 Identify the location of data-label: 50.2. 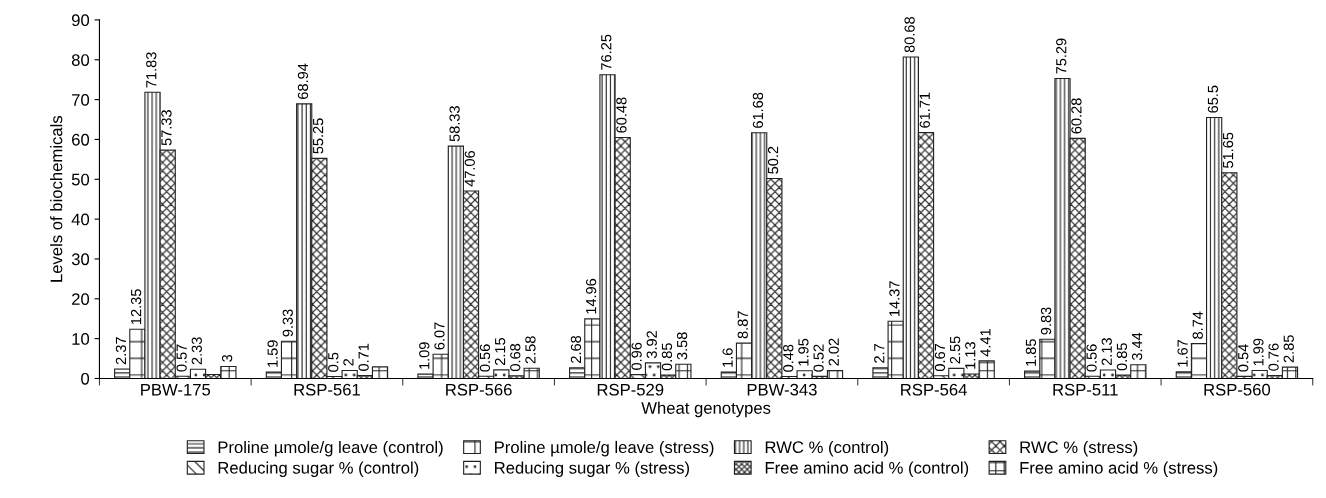
(773, 160).